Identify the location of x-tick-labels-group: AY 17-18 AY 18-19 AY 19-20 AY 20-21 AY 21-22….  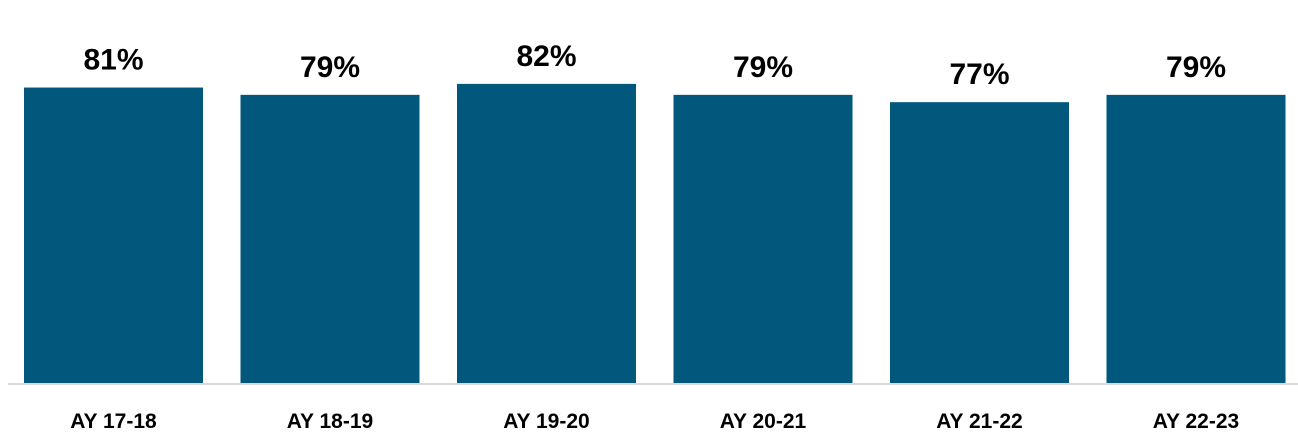
(654, 421).